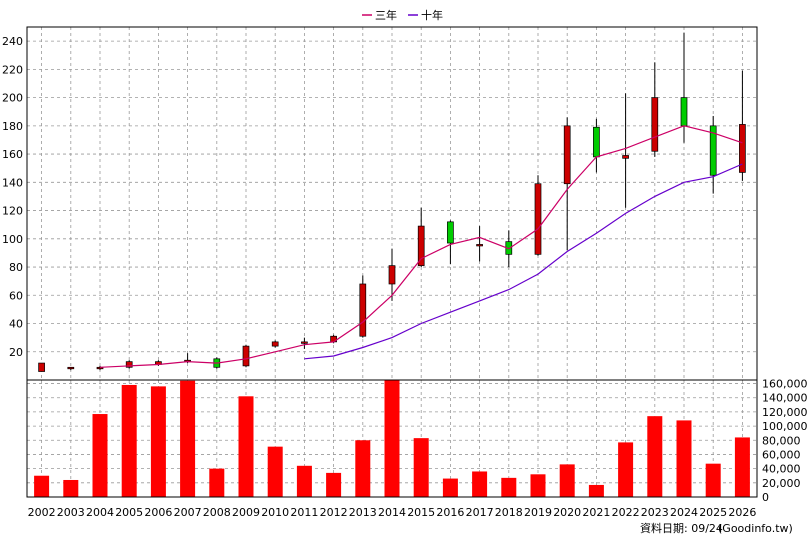  What do you see at coordinates (12, 211) in the screenshot?
I see `price-tick-label-5: 120` at bounding box center [12, 211].